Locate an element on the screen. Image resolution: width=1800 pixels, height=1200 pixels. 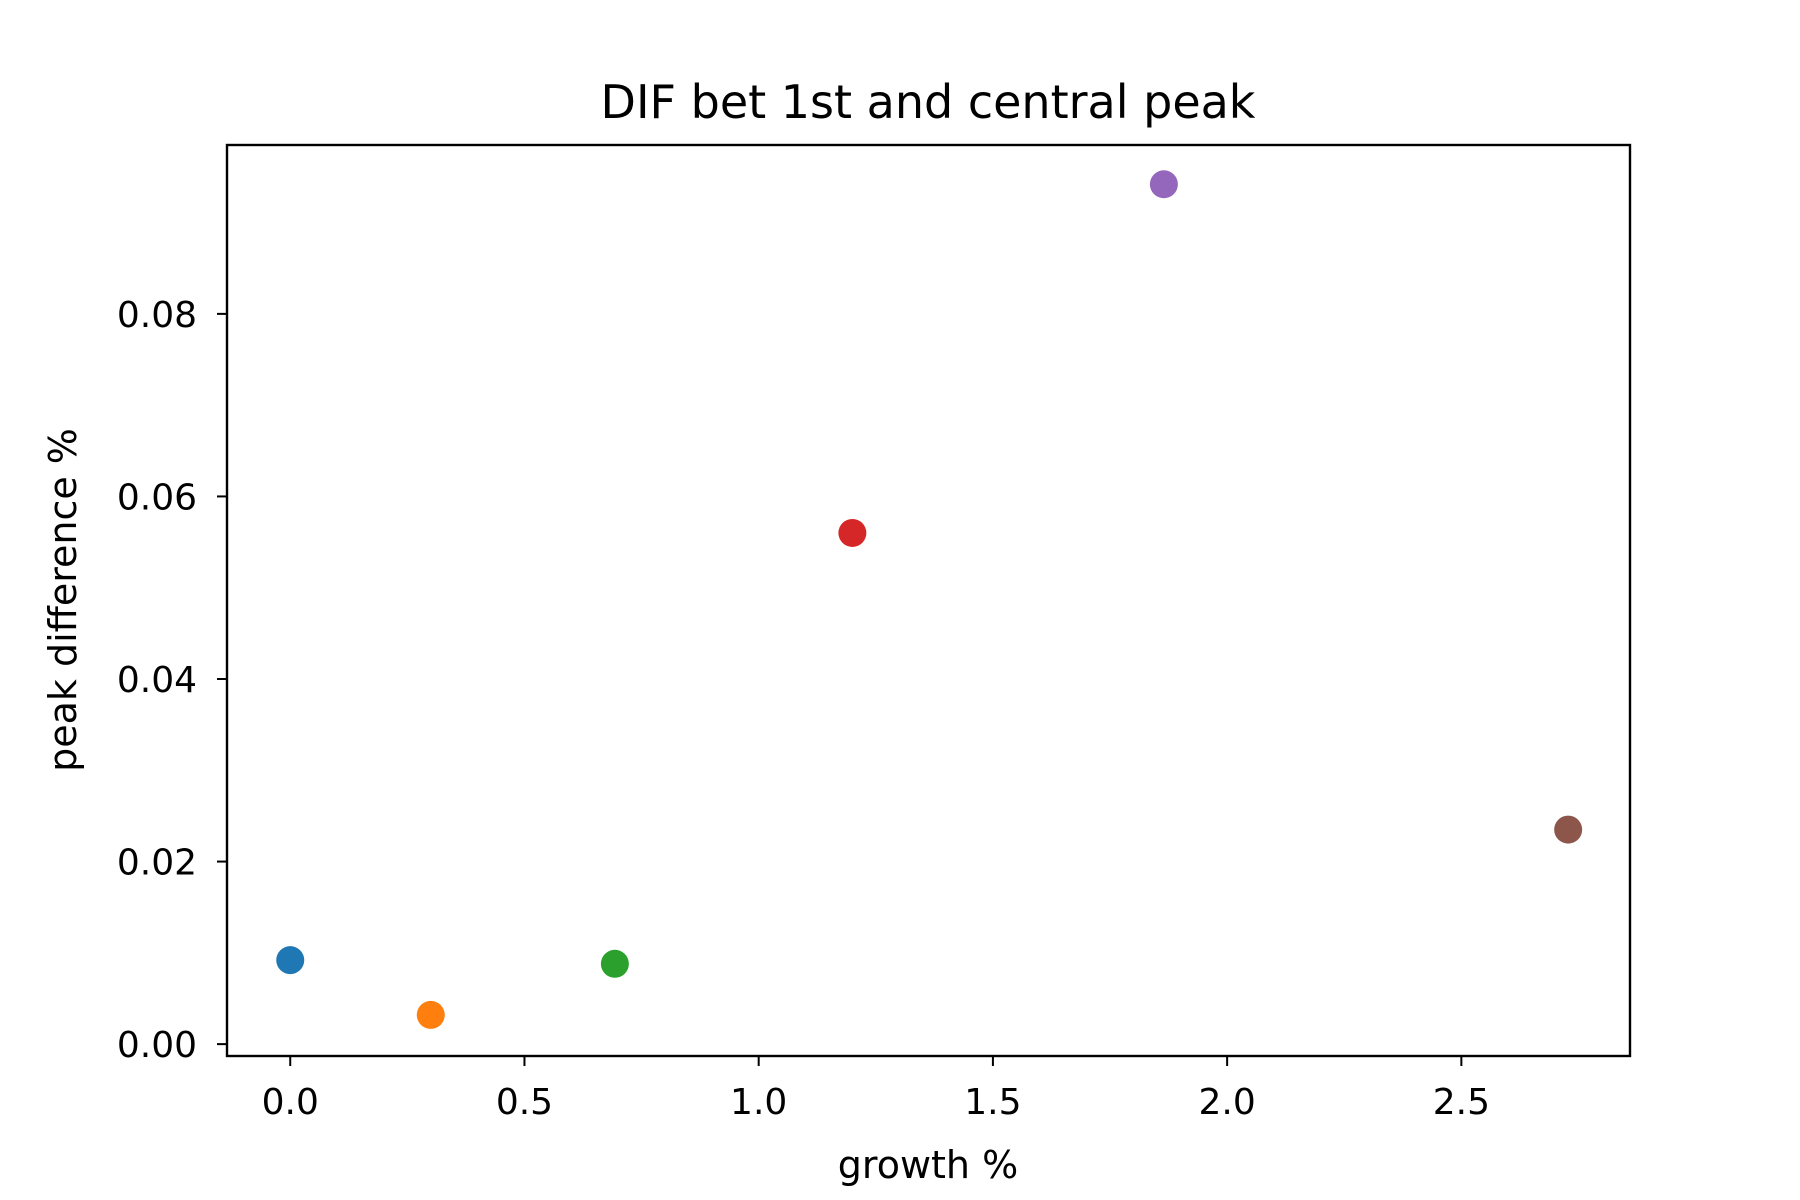
x-tick-label: 1.0 is located at coordinates (758, 1102).